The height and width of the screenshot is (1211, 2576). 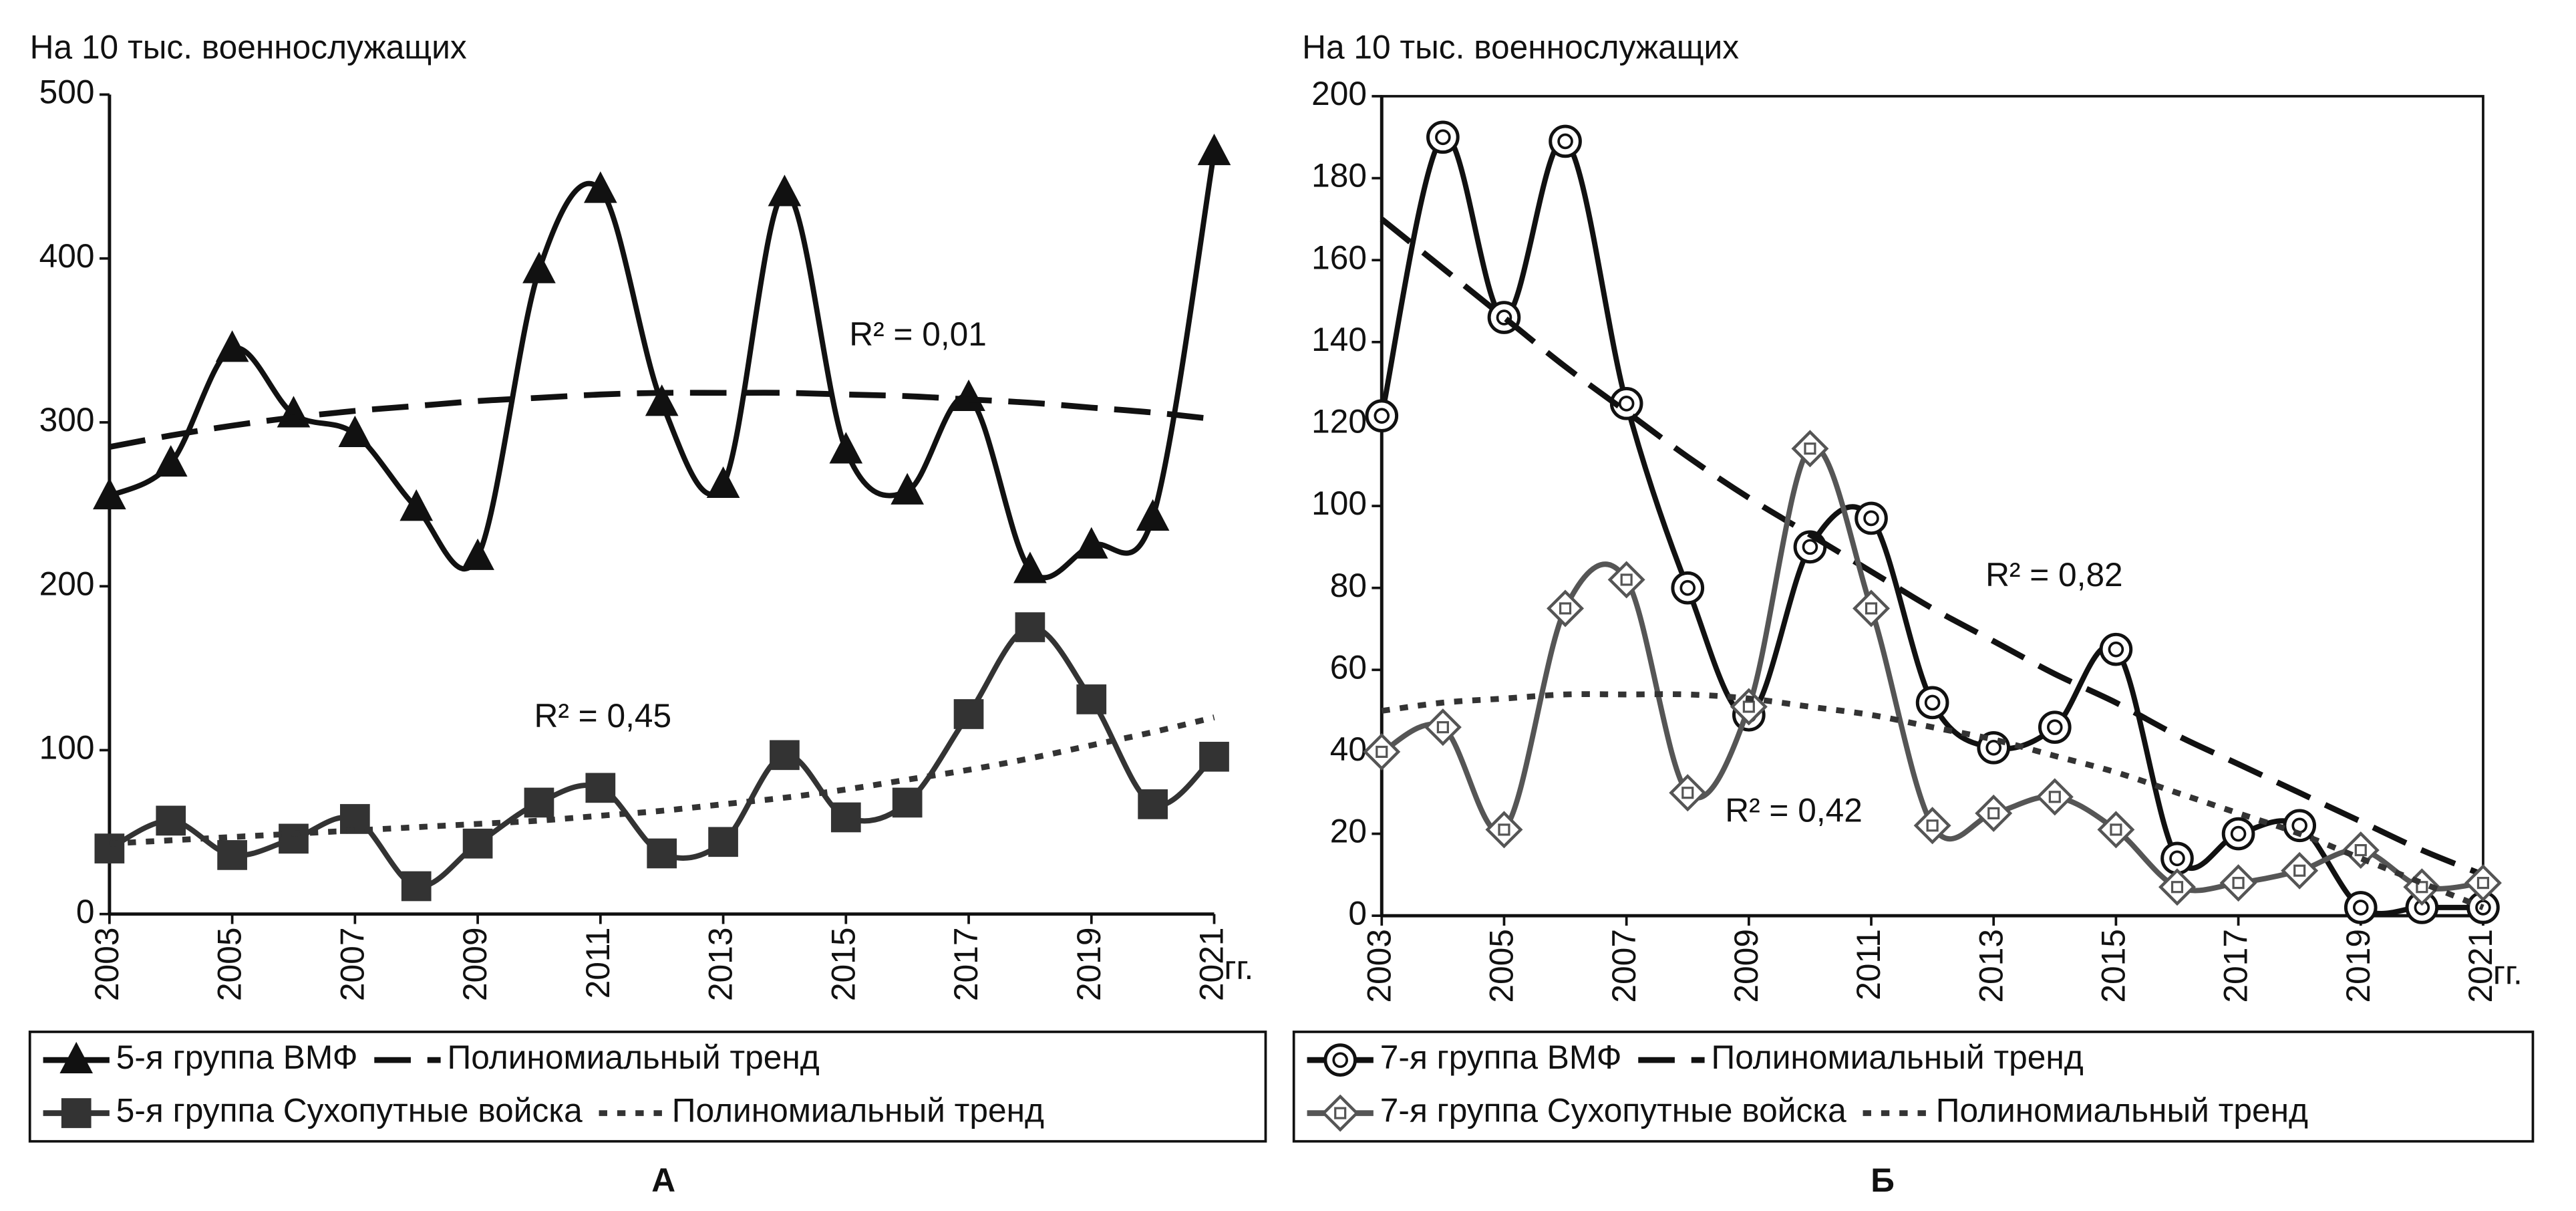 I want to click on x-tick-label: 2005, so click(x=1501, y=965).